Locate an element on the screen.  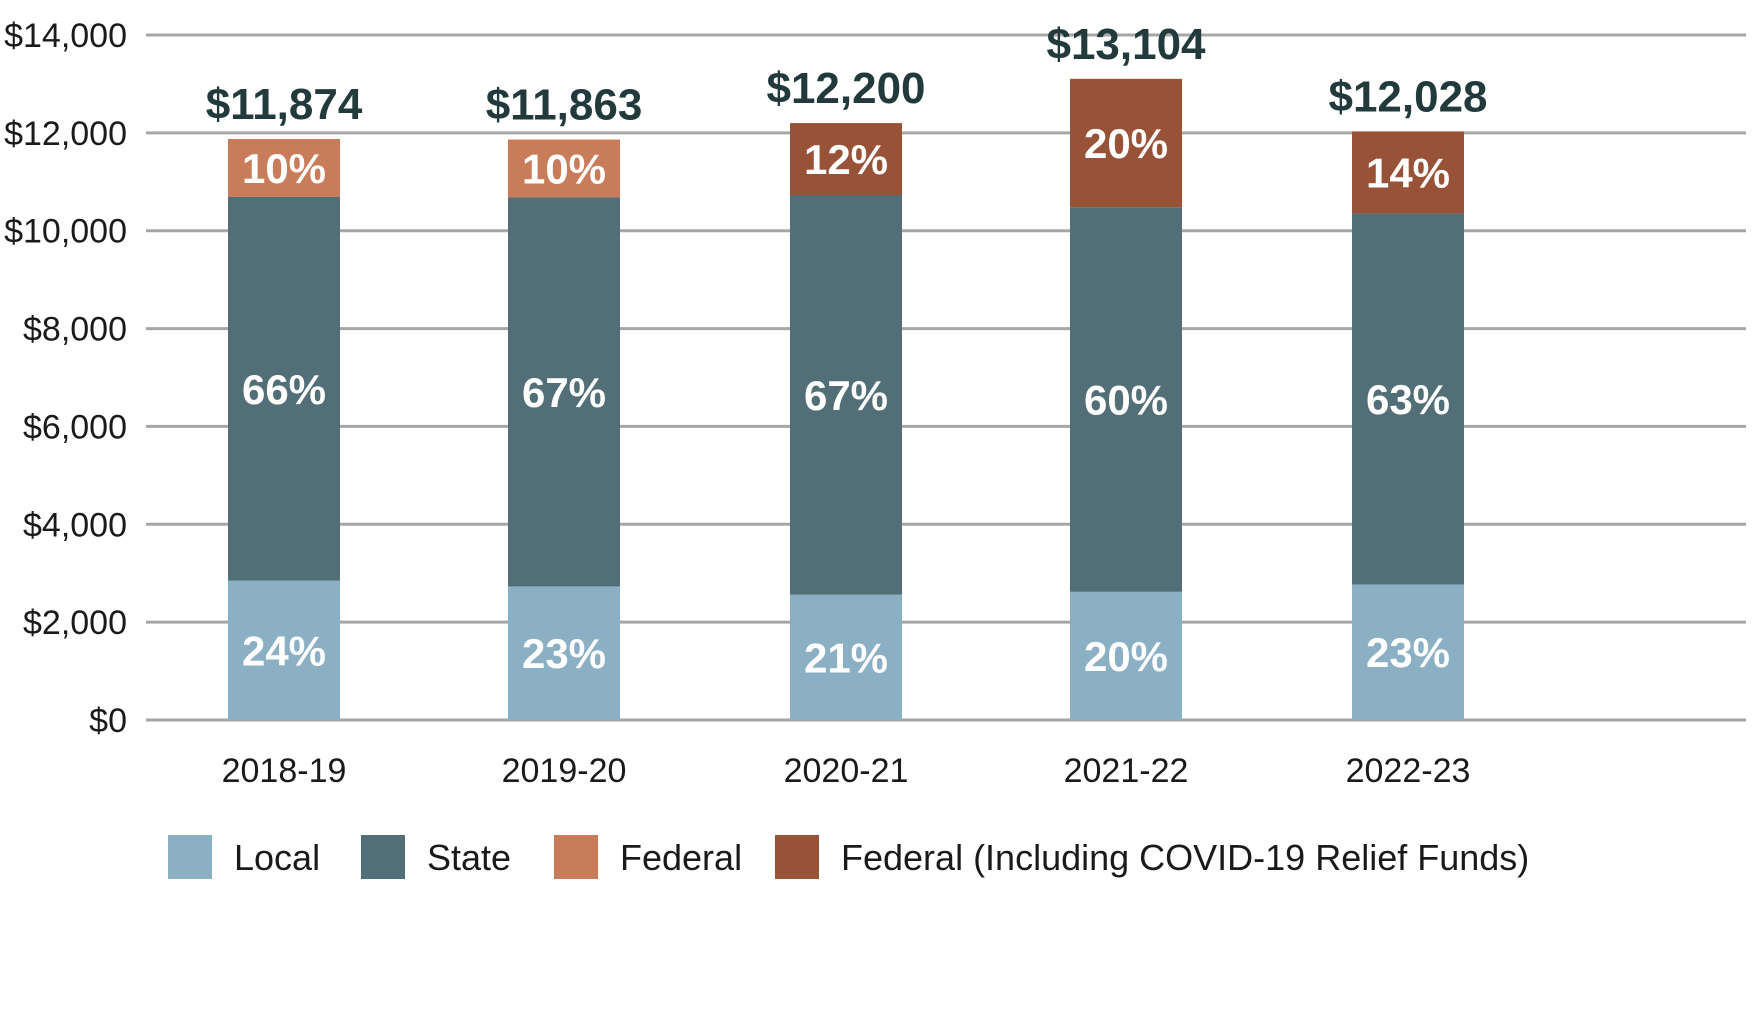
segment-percent-label: 24% is located at coordinates (284, 650).